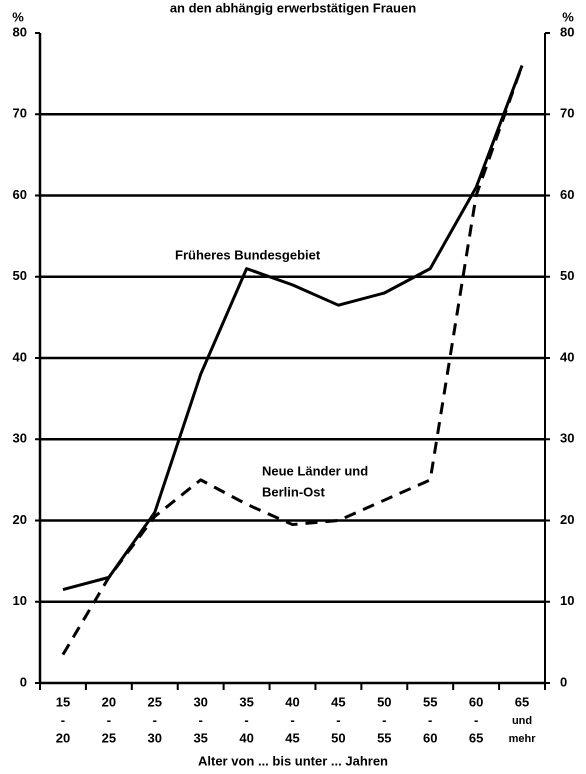 This screenshot has width=586, height=774. I want to click on y-tick-label: 60, so click(20, 194).